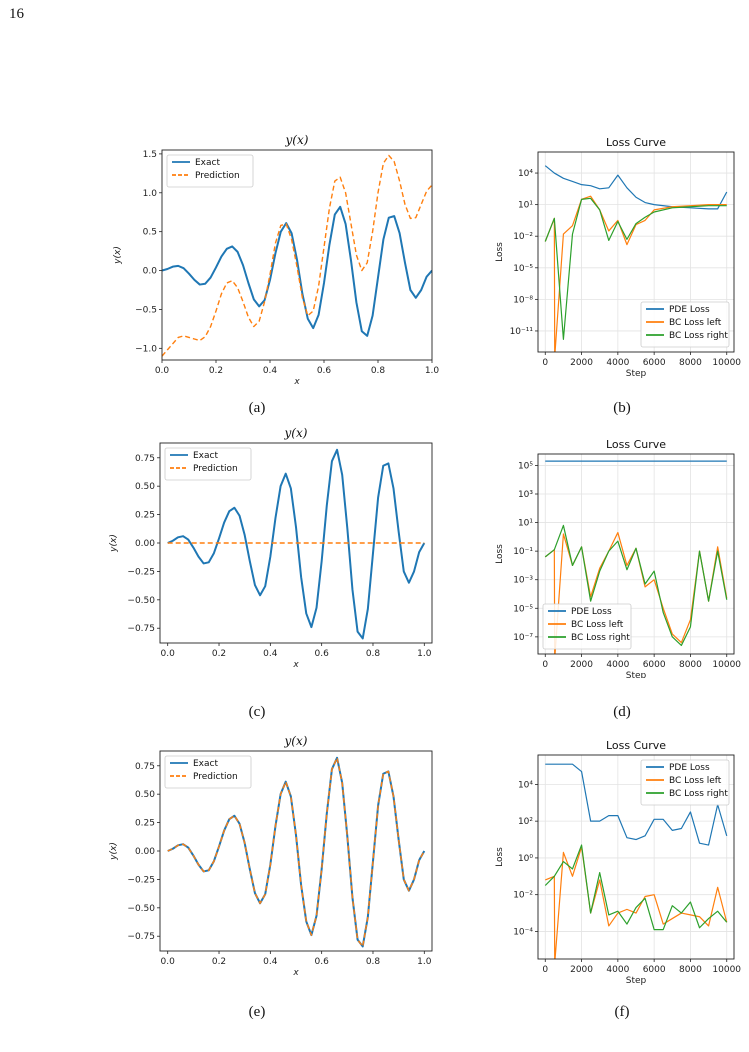  Describe the element at coordinates (525, 174) in the screenshot. I see `y-tick-label-5: 10⁴` at that location.